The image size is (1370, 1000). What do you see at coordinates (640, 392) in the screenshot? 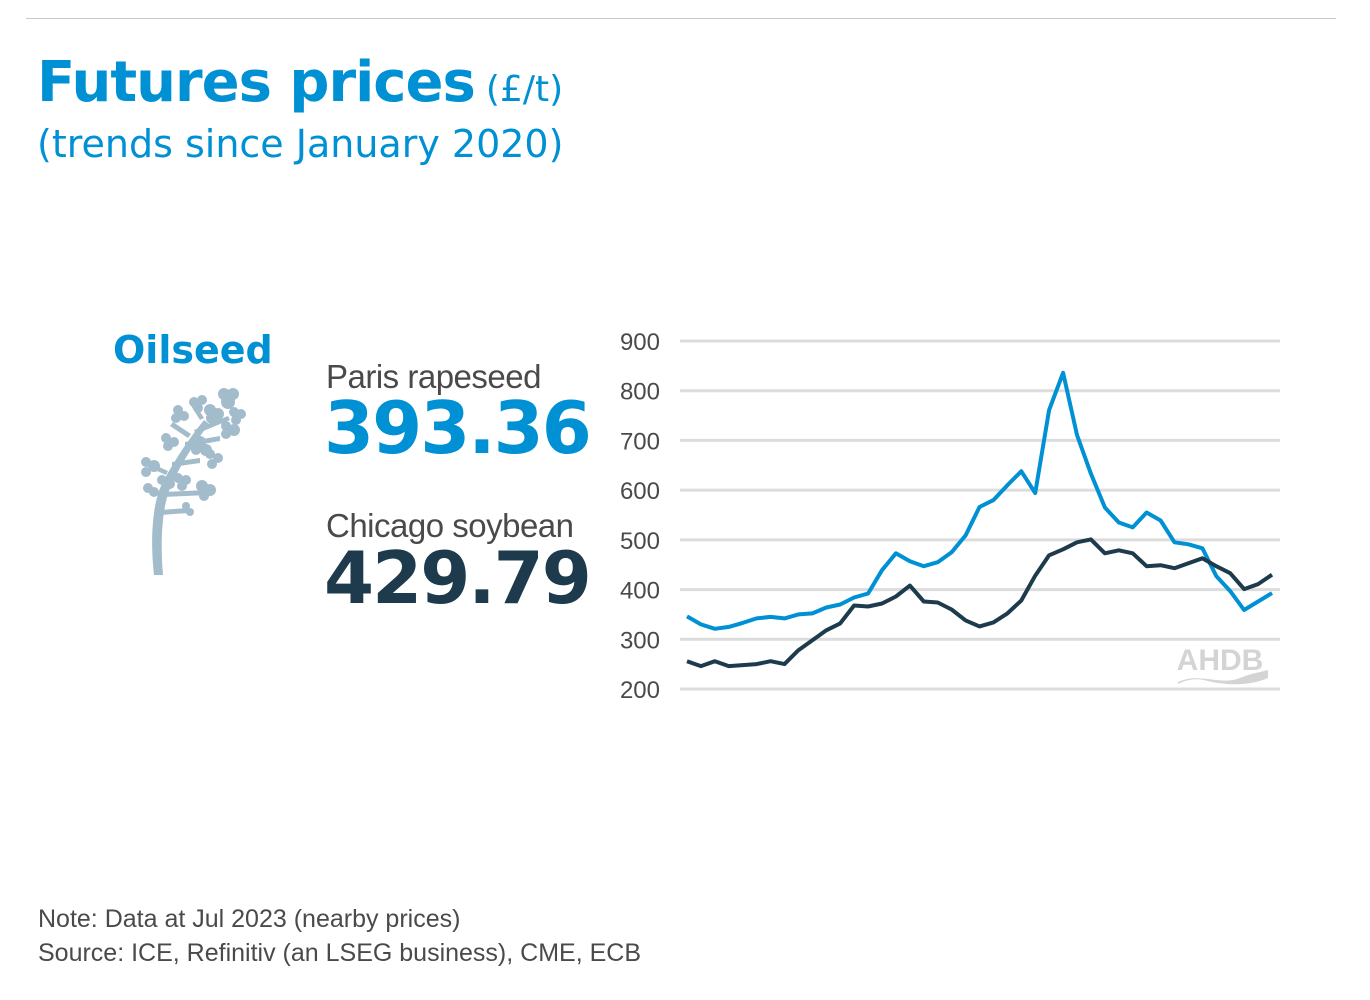
I see `y-tick-label: 800` at bounding box center [640, 392].